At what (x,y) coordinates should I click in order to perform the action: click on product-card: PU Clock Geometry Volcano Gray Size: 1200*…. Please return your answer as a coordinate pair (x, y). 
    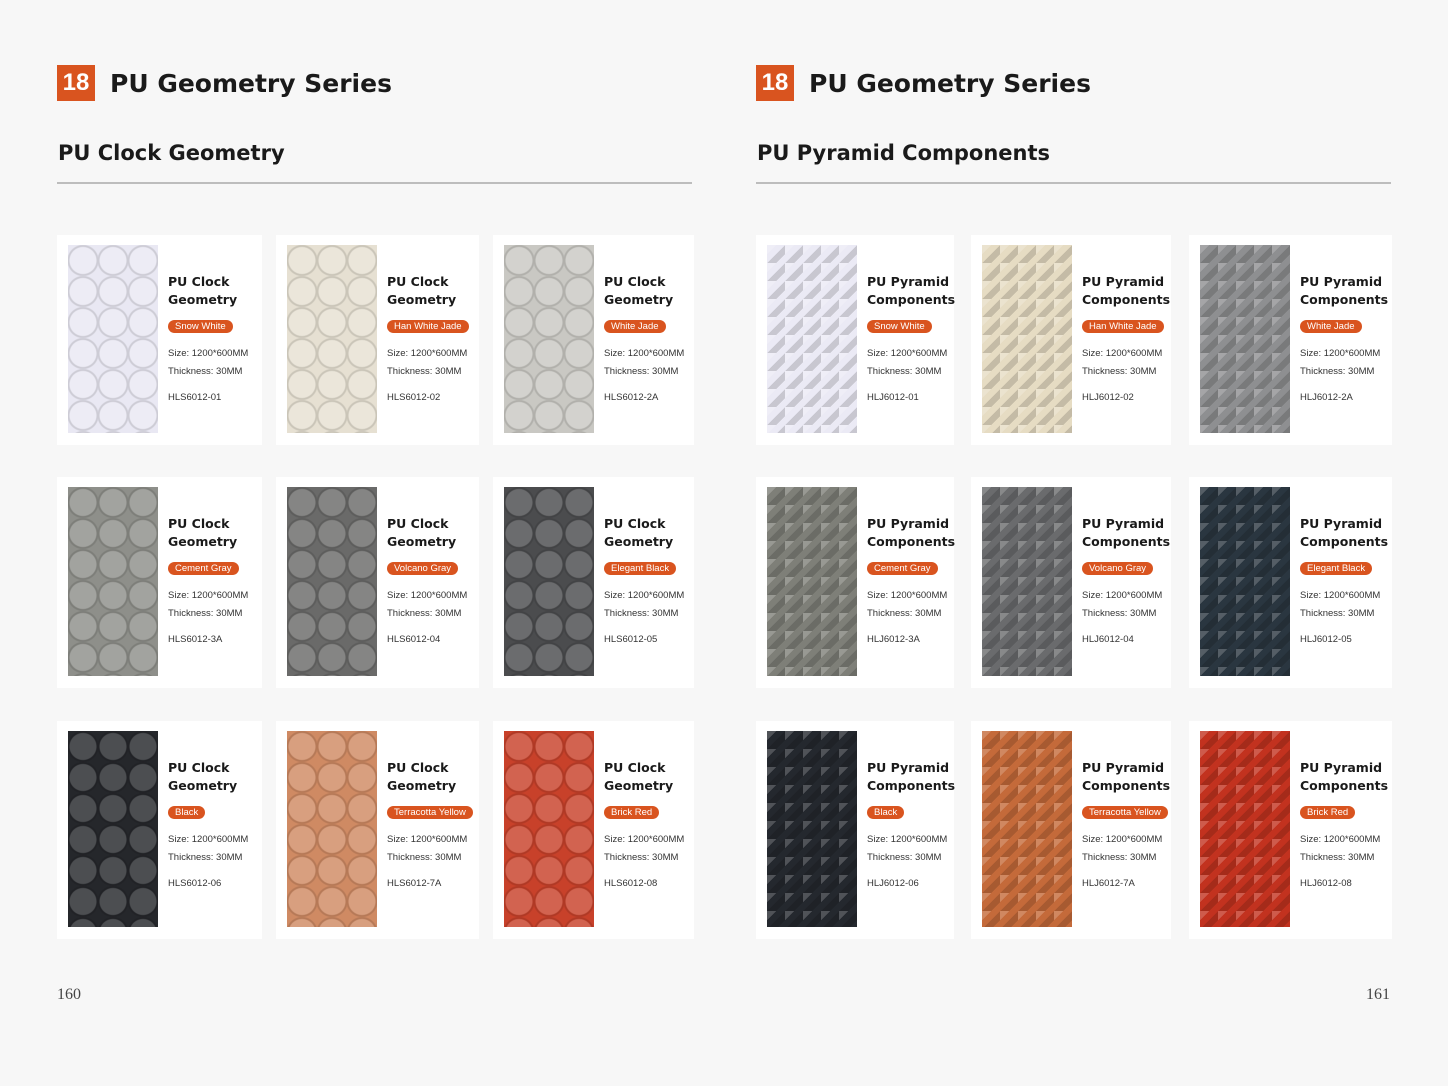
    Looking at the image, I should click on (377, 582).